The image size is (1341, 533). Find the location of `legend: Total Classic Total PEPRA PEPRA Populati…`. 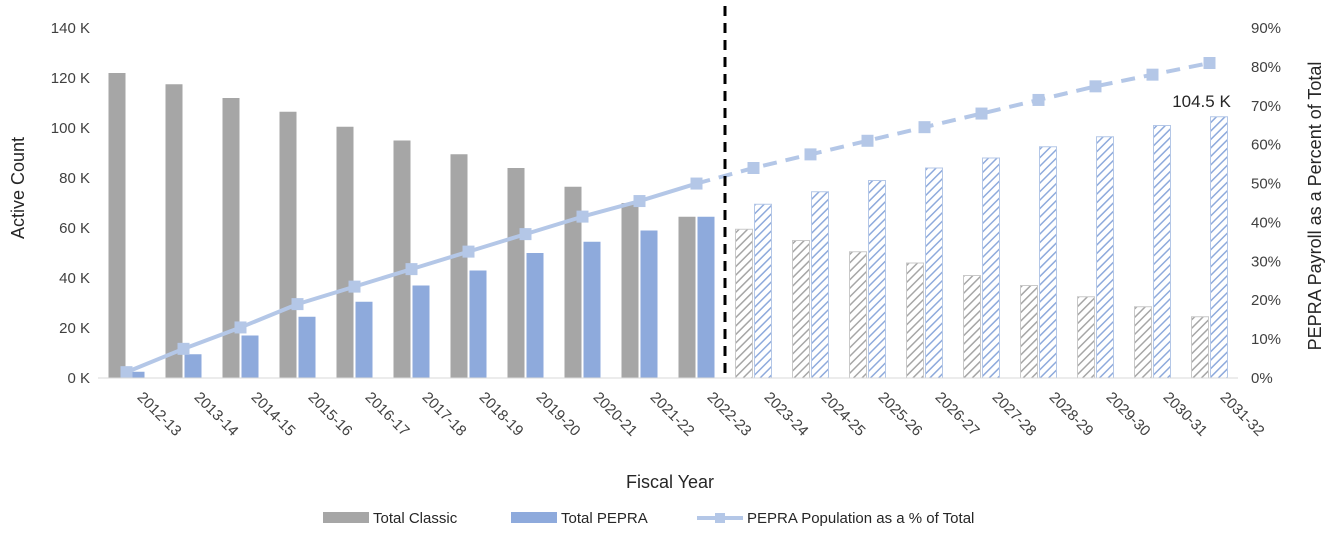

legend: Total Classic Total PEPRA PEPRA Populati… is located at coordinates (648, 518).